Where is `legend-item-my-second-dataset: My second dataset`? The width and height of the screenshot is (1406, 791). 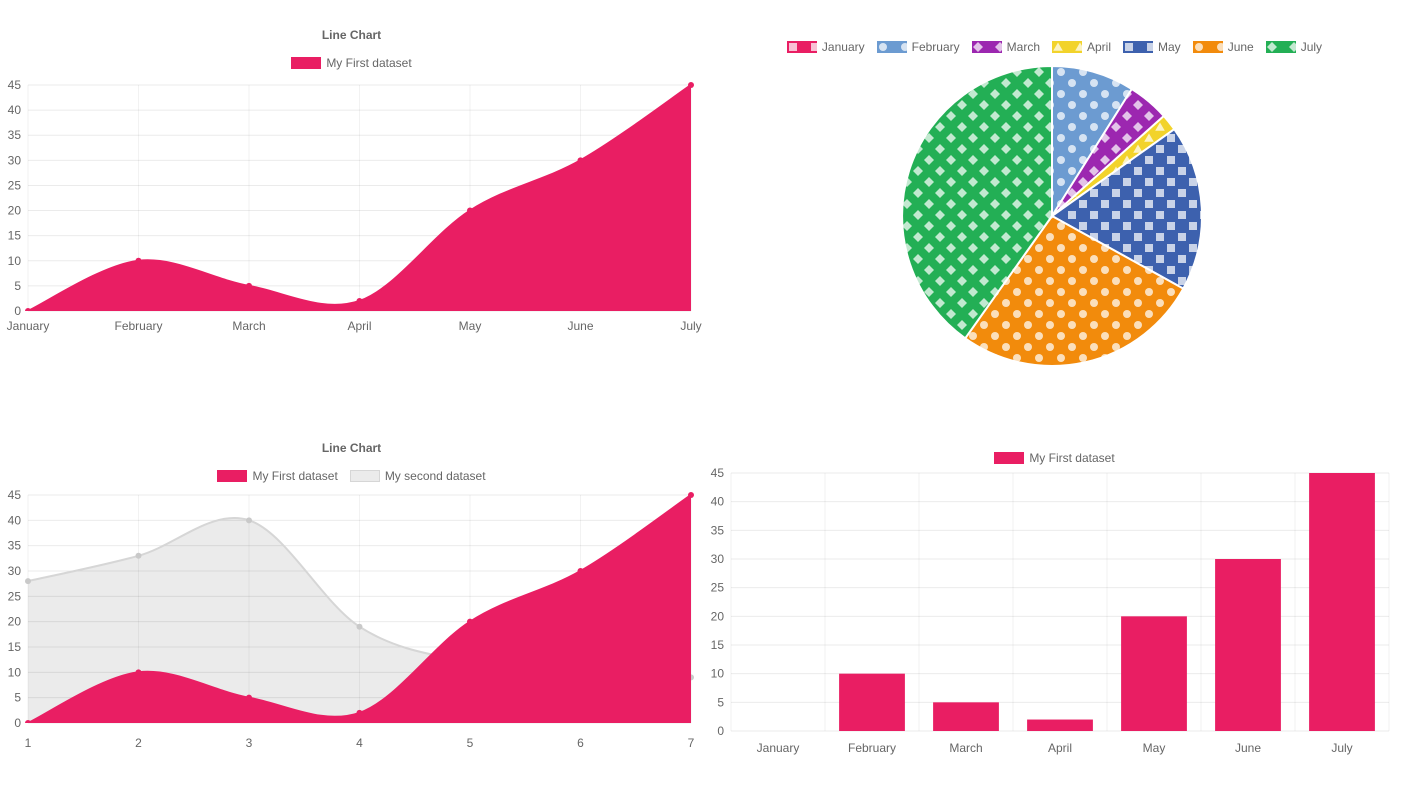 legend-item-my-second-dataset: My second dataset is located at coordinates (417, 476).